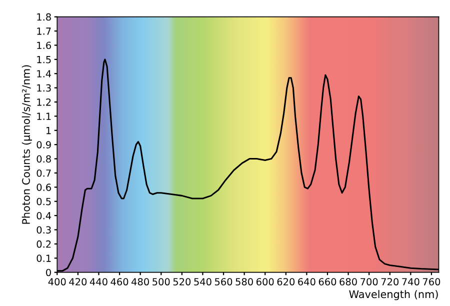 Image resolution: width=450 pixels, height=306 pixels. I want to click on x-tick-label: 620, so click(286, 282).